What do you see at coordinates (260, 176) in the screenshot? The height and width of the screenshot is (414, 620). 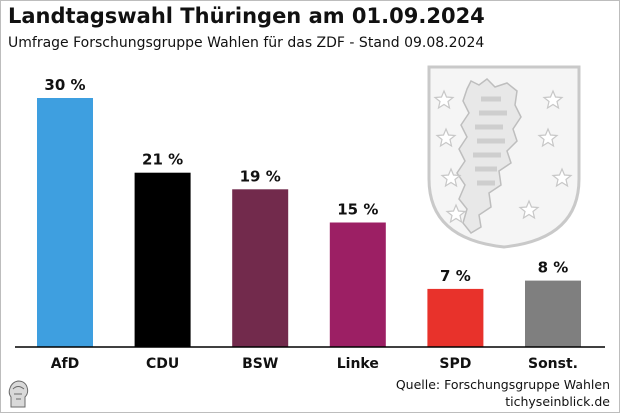 I see `value-label-bsw: 19 %` at bounding box center [260, 176].